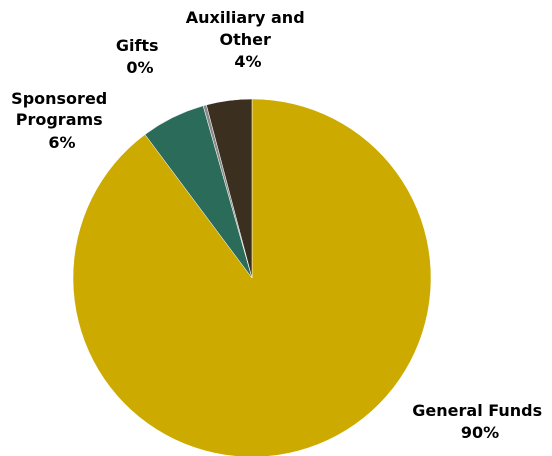  What do you see at coordinates (247, 61) in the screenshot?
I see `slice-label-auxiliary-value: 4%` at bounding box center [247, 61].